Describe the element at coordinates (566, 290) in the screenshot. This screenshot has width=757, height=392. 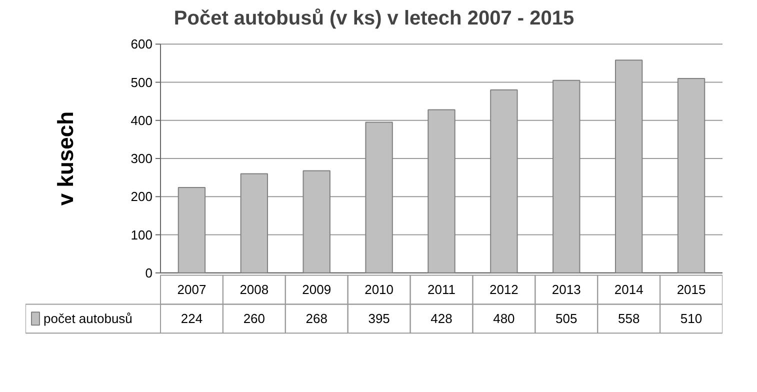
I see `x-tick-label: 2013` at that location.